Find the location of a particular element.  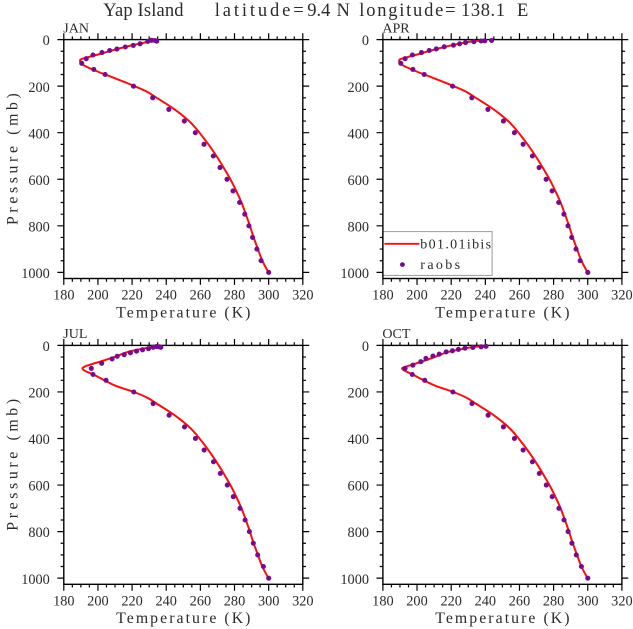

svg-text: raobs is located at coordinates (440, 265).